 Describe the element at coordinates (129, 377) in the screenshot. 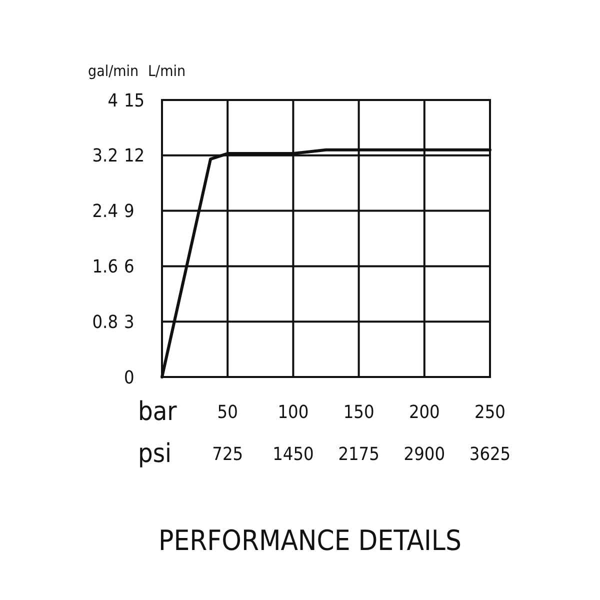

I see `y-tick-label: 0` at that location.